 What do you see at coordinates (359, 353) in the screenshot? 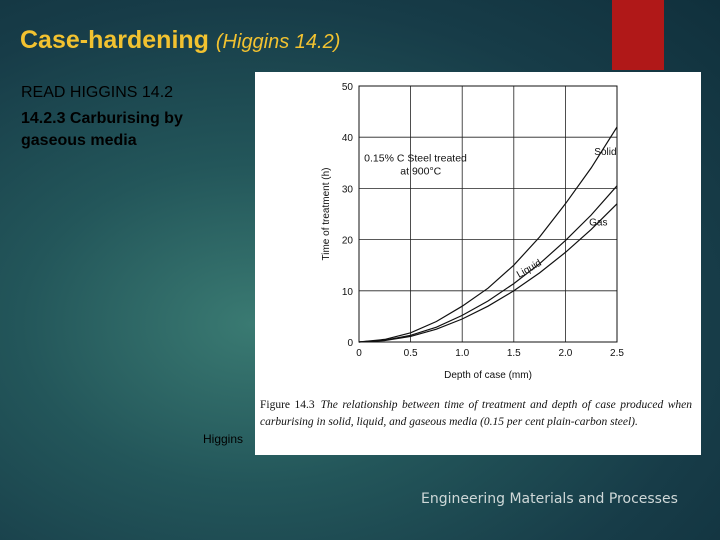
I see `x-tick-label: 0` at bounding box center [359, 353].